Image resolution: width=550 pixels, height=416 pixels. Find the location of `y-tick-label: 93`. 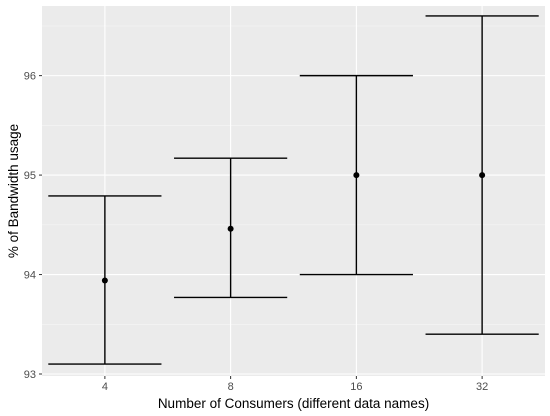

y-tick-label: 93 is located at coordinates (30, 375).